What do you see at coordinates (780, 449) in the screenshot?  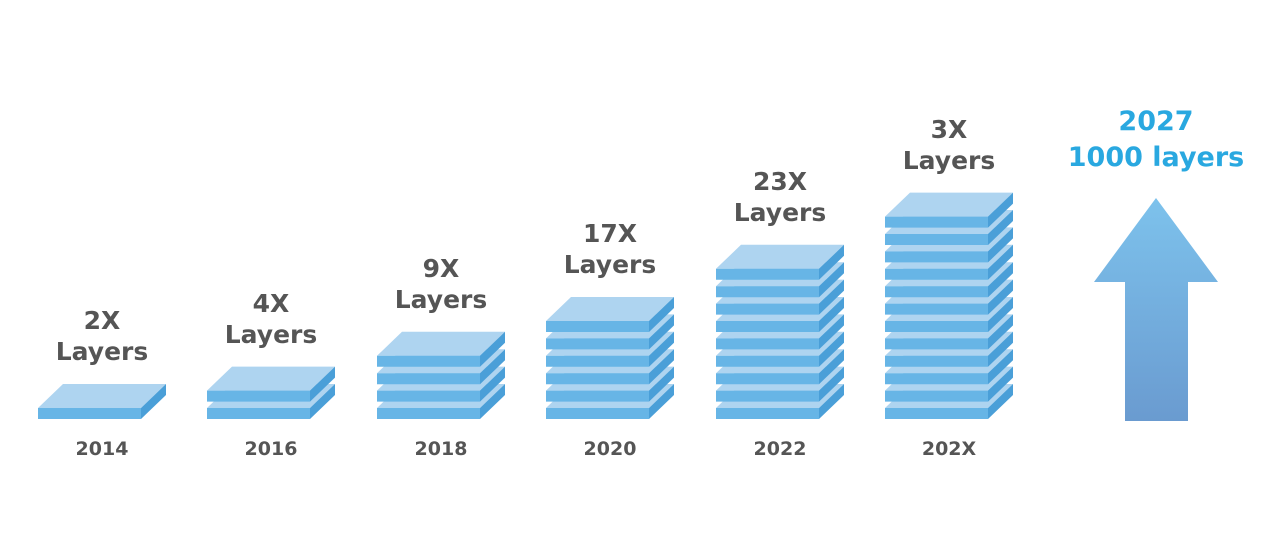 I see `year-label: 2022` at bounding box center [780, 449].